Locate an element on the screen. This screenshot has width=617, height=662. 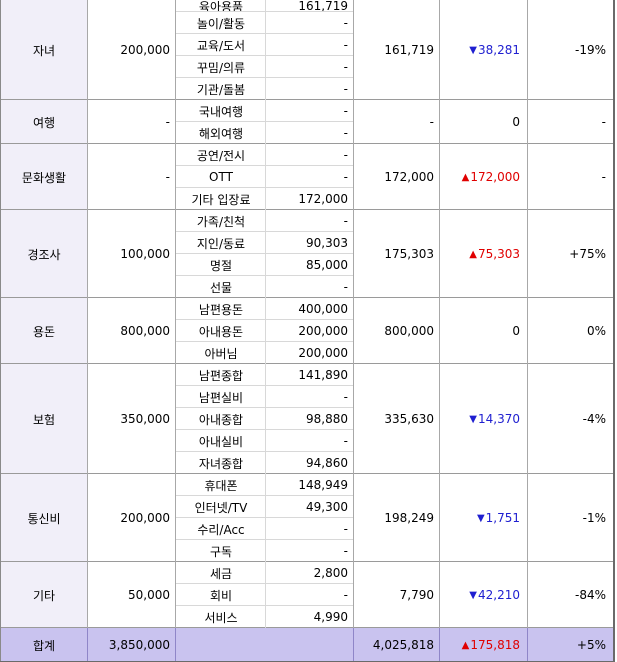
change-cell: ▼ 1,751 is located at coordinates (484, 518).